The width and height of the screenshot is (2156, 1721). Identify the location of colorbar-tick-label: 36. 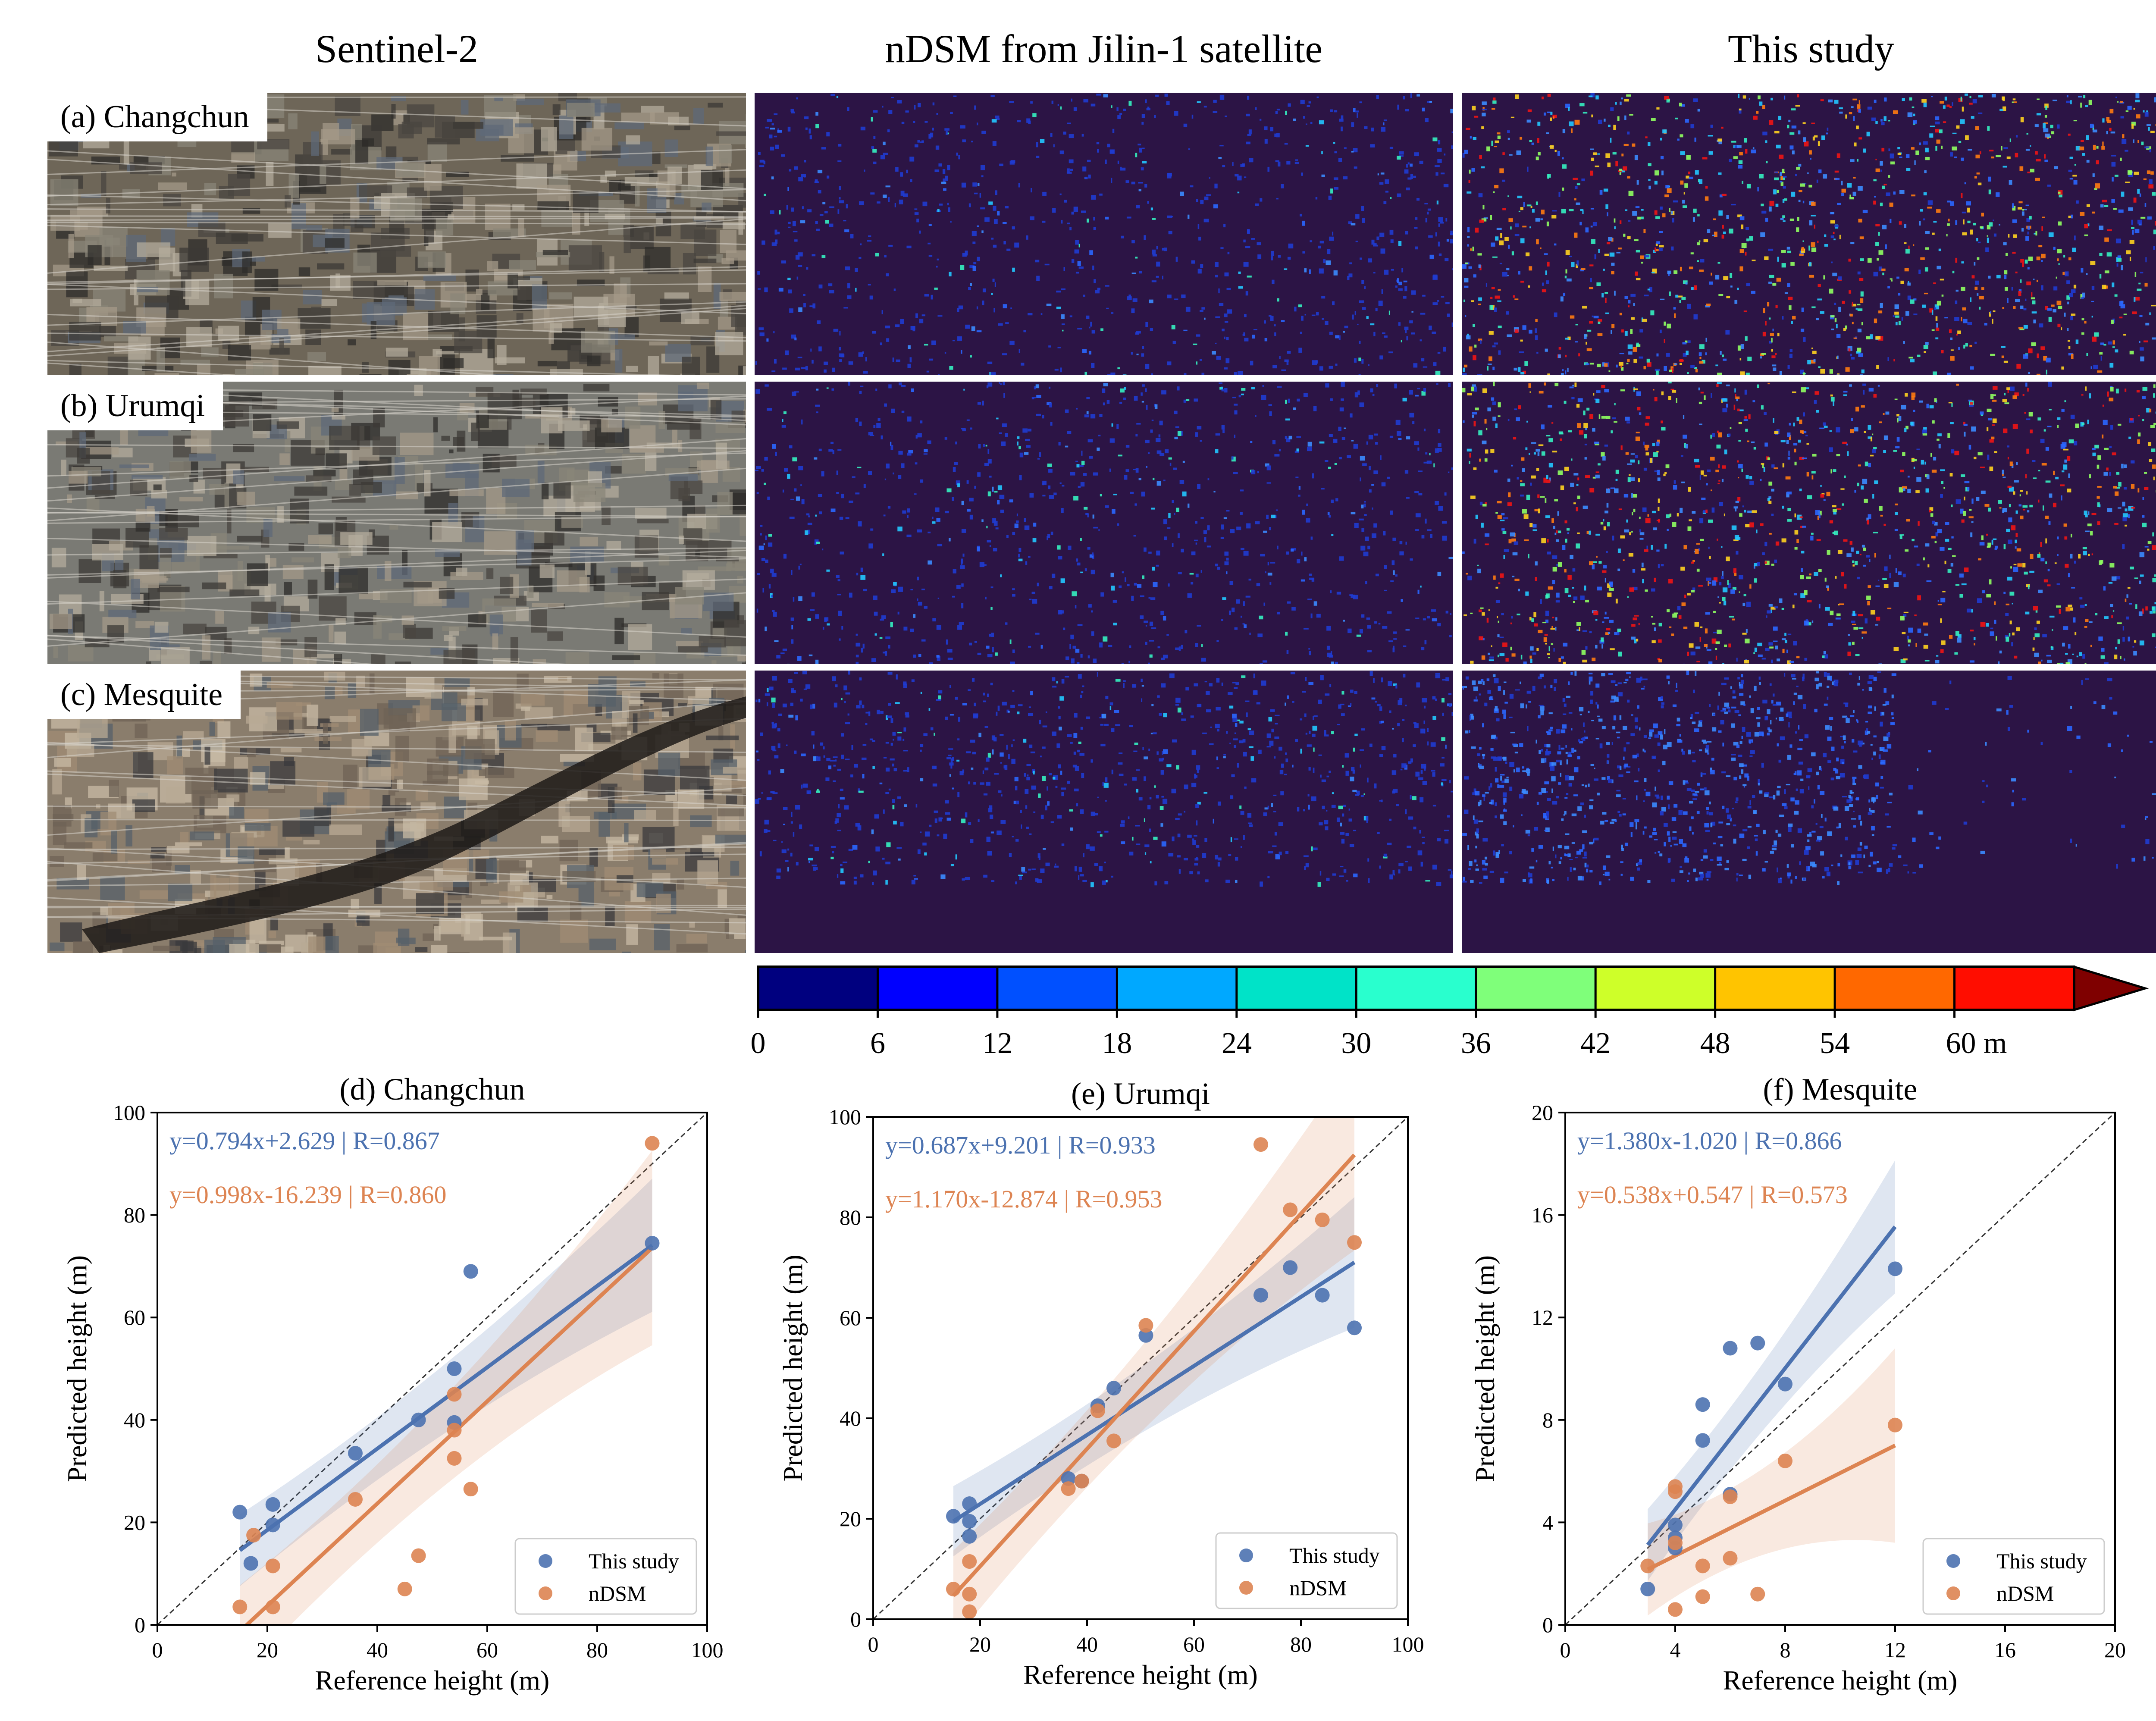
(1476, 1043).